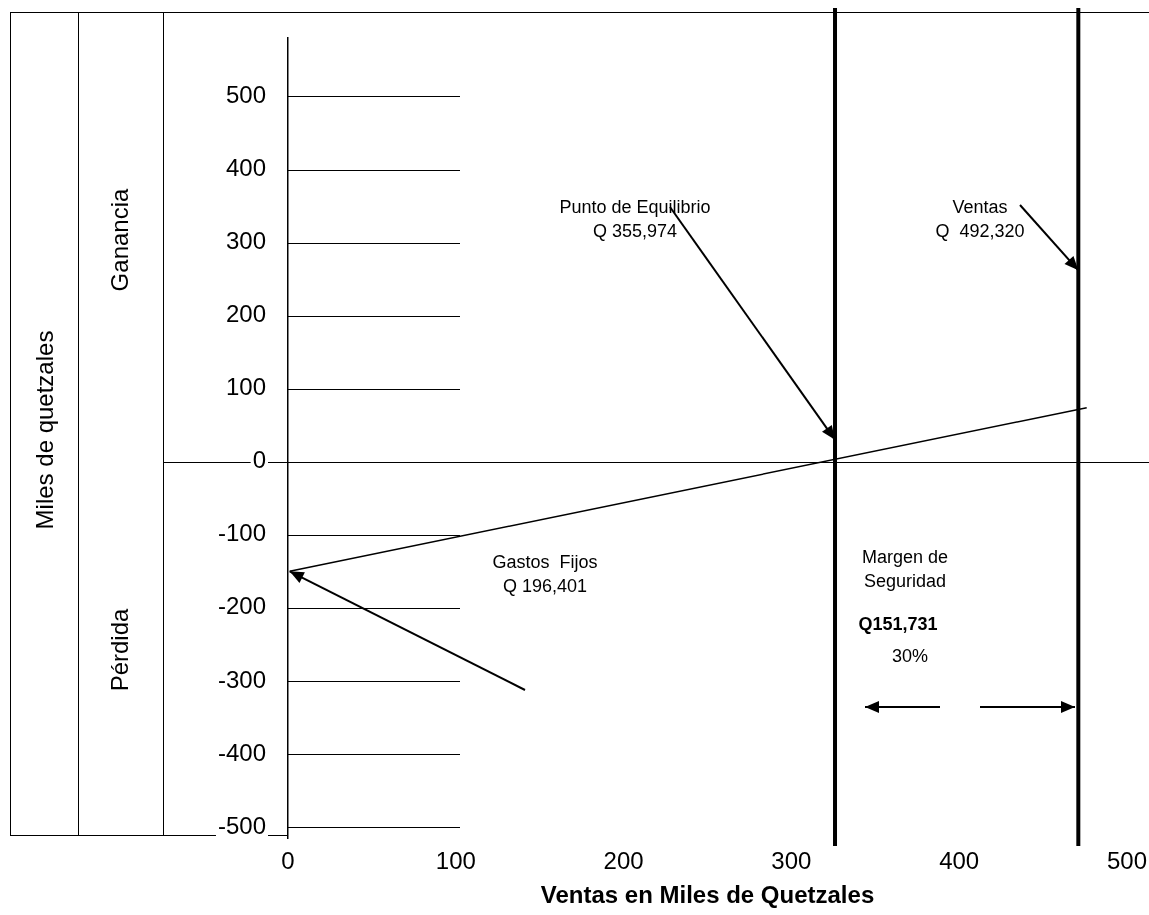  Describe the element at coordinates (623, 861) in the screenshot. I see `x-tick-label: 200` at that location.